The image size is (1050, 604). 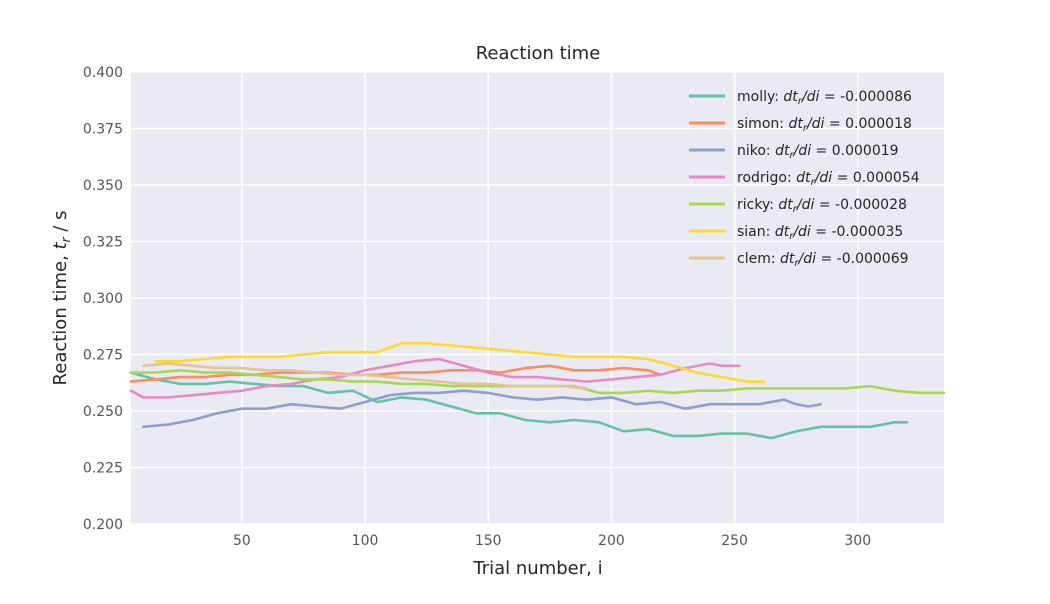 What do you see at coordinates (103, 73) in the screenshot?
I see `y-tick-label: 0.400` at bounding box center [103, 73].